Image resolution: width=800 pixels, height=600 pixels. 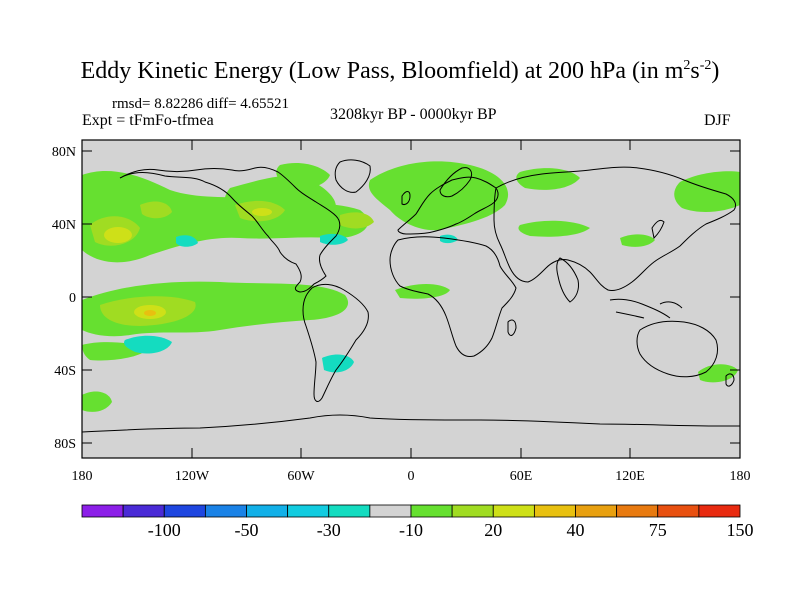 I want to click on title-exponent-1: 2, so click(x=687, y=65).